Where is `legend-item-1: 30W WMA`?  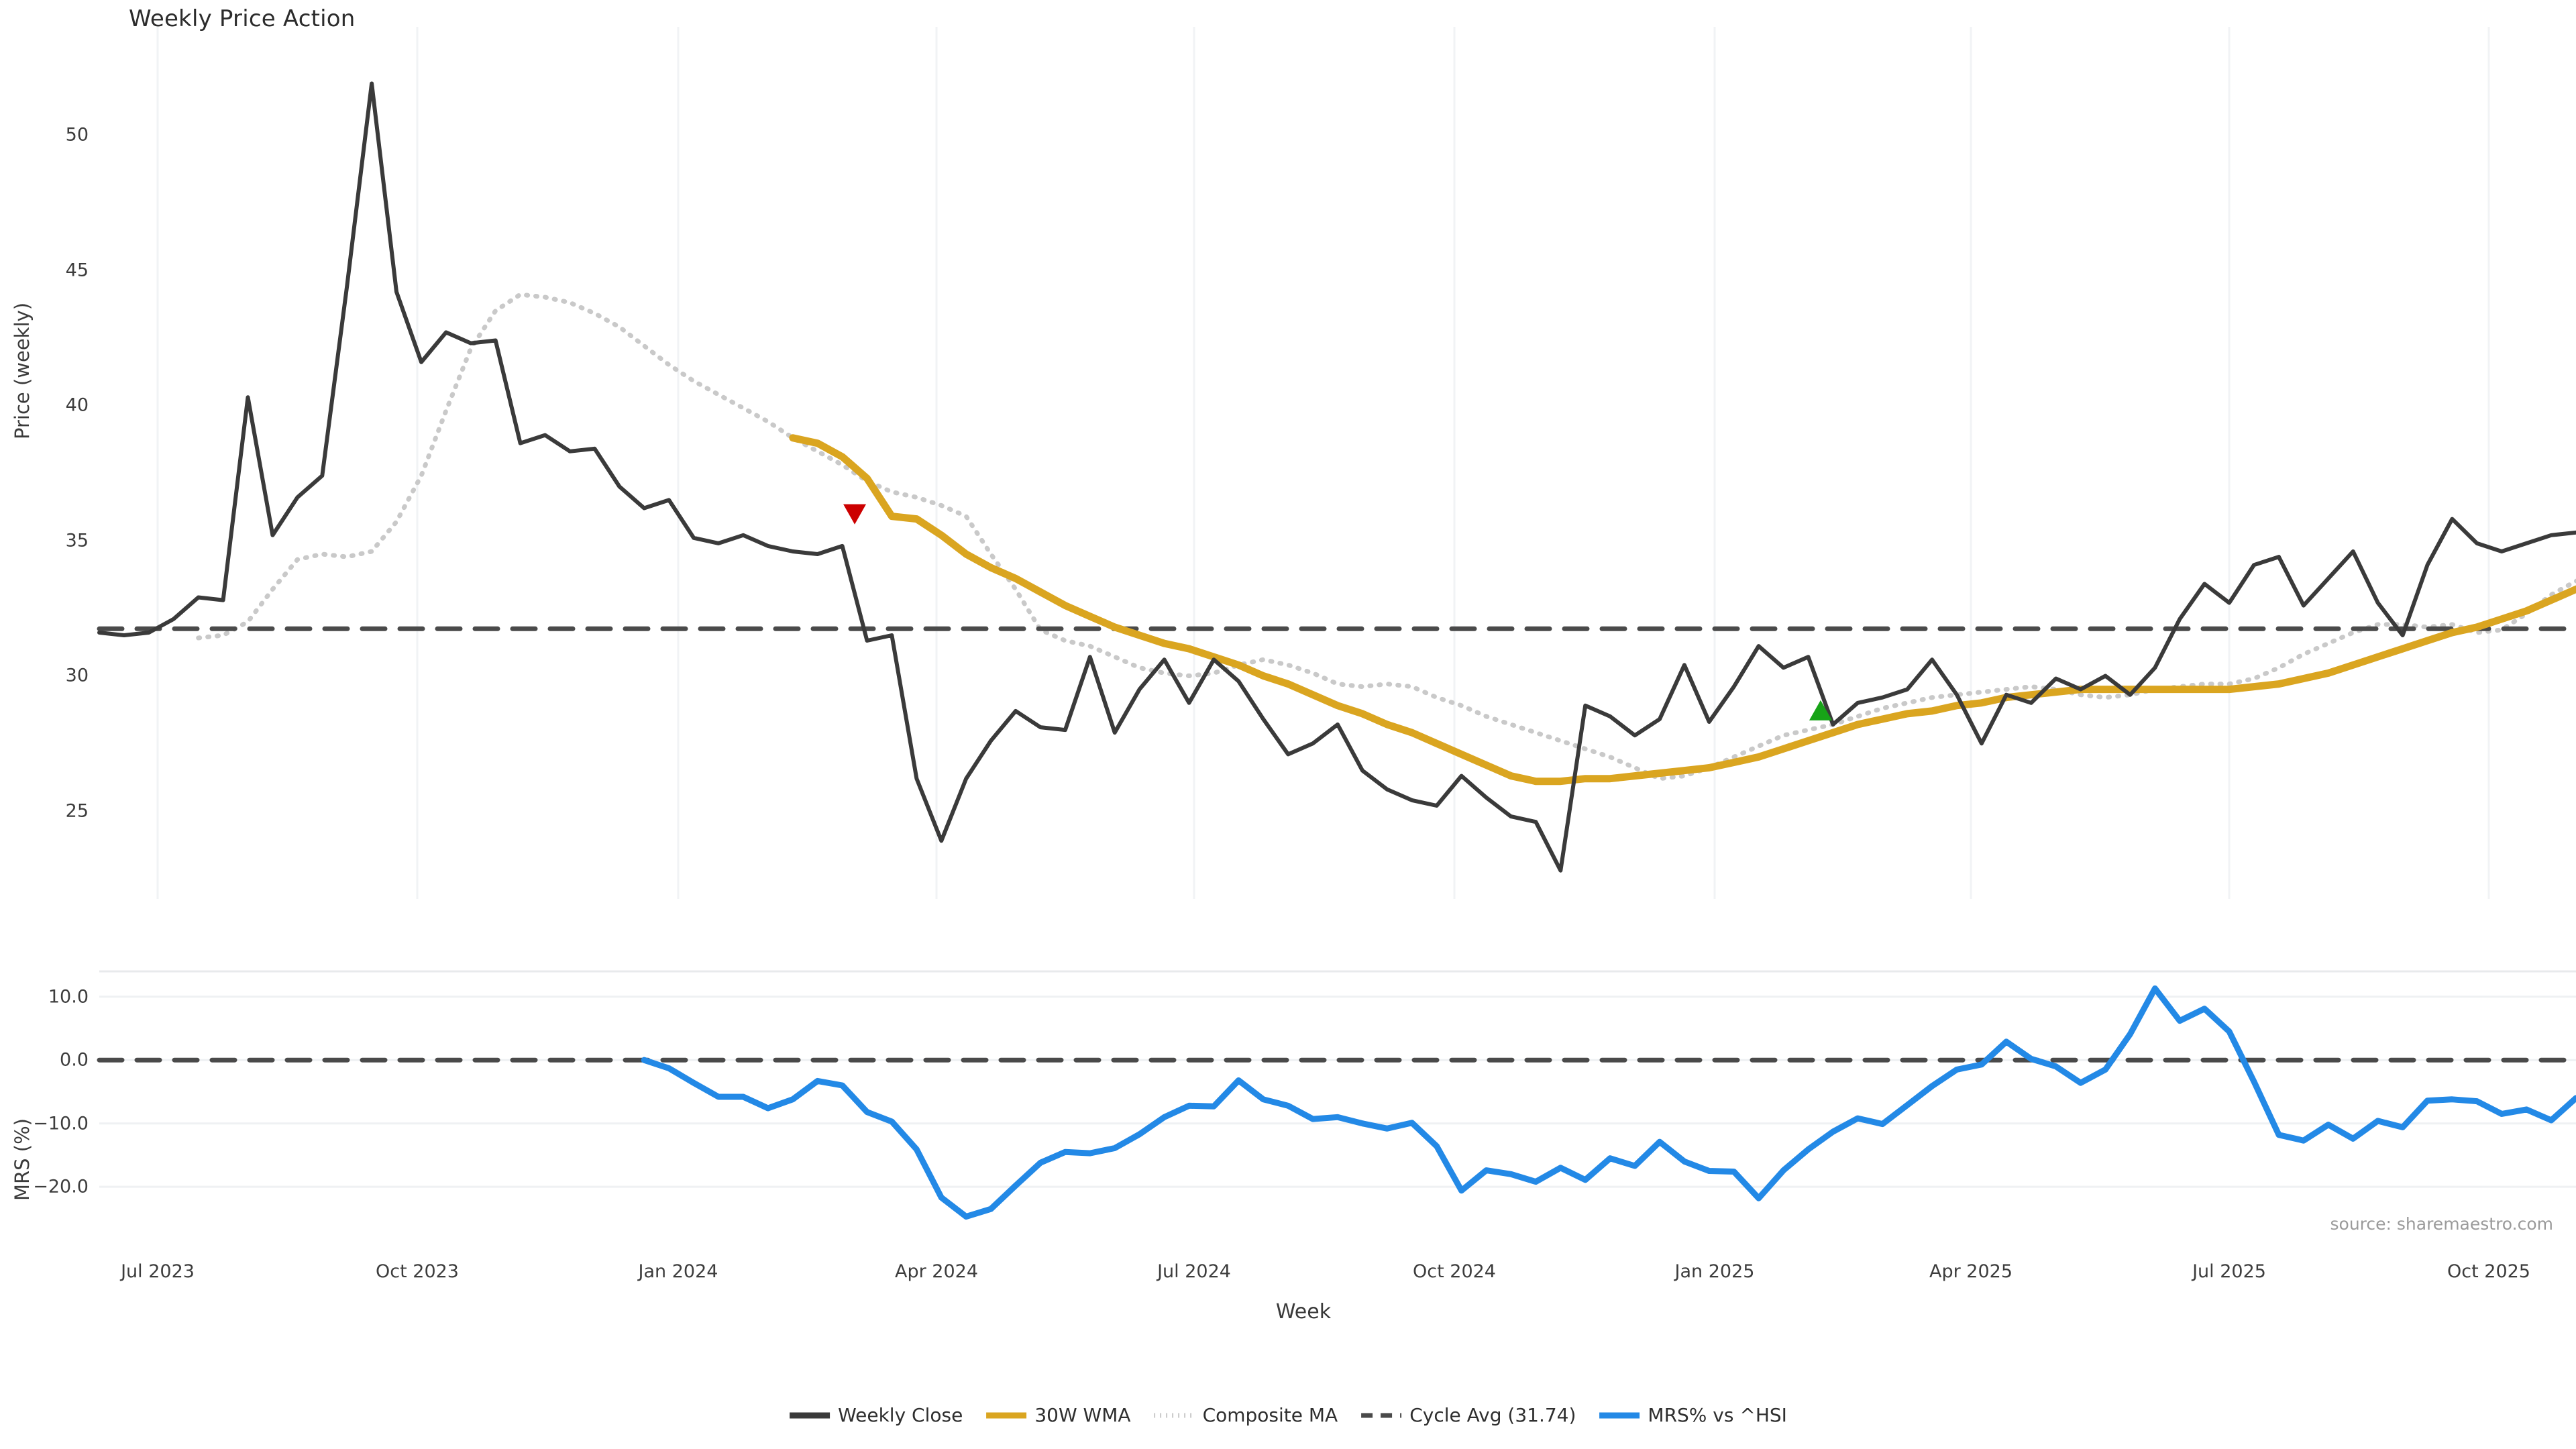
legend-item-1: 30W WMA is located at coordinates (1058, 1415).